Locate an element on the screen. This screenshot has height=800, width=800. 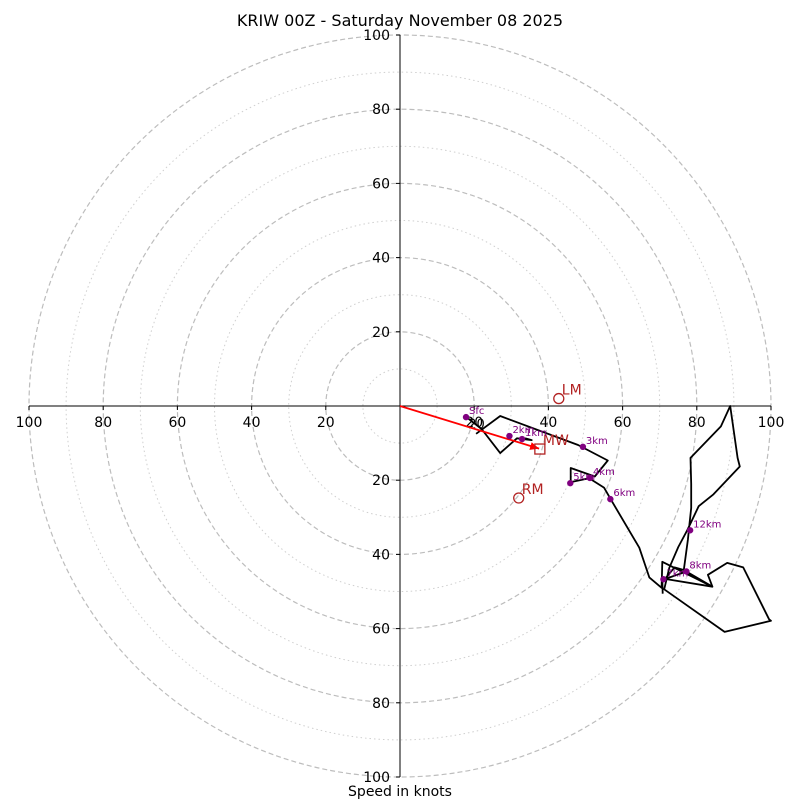
height-point-sfc is located at coordinates (466, 417).